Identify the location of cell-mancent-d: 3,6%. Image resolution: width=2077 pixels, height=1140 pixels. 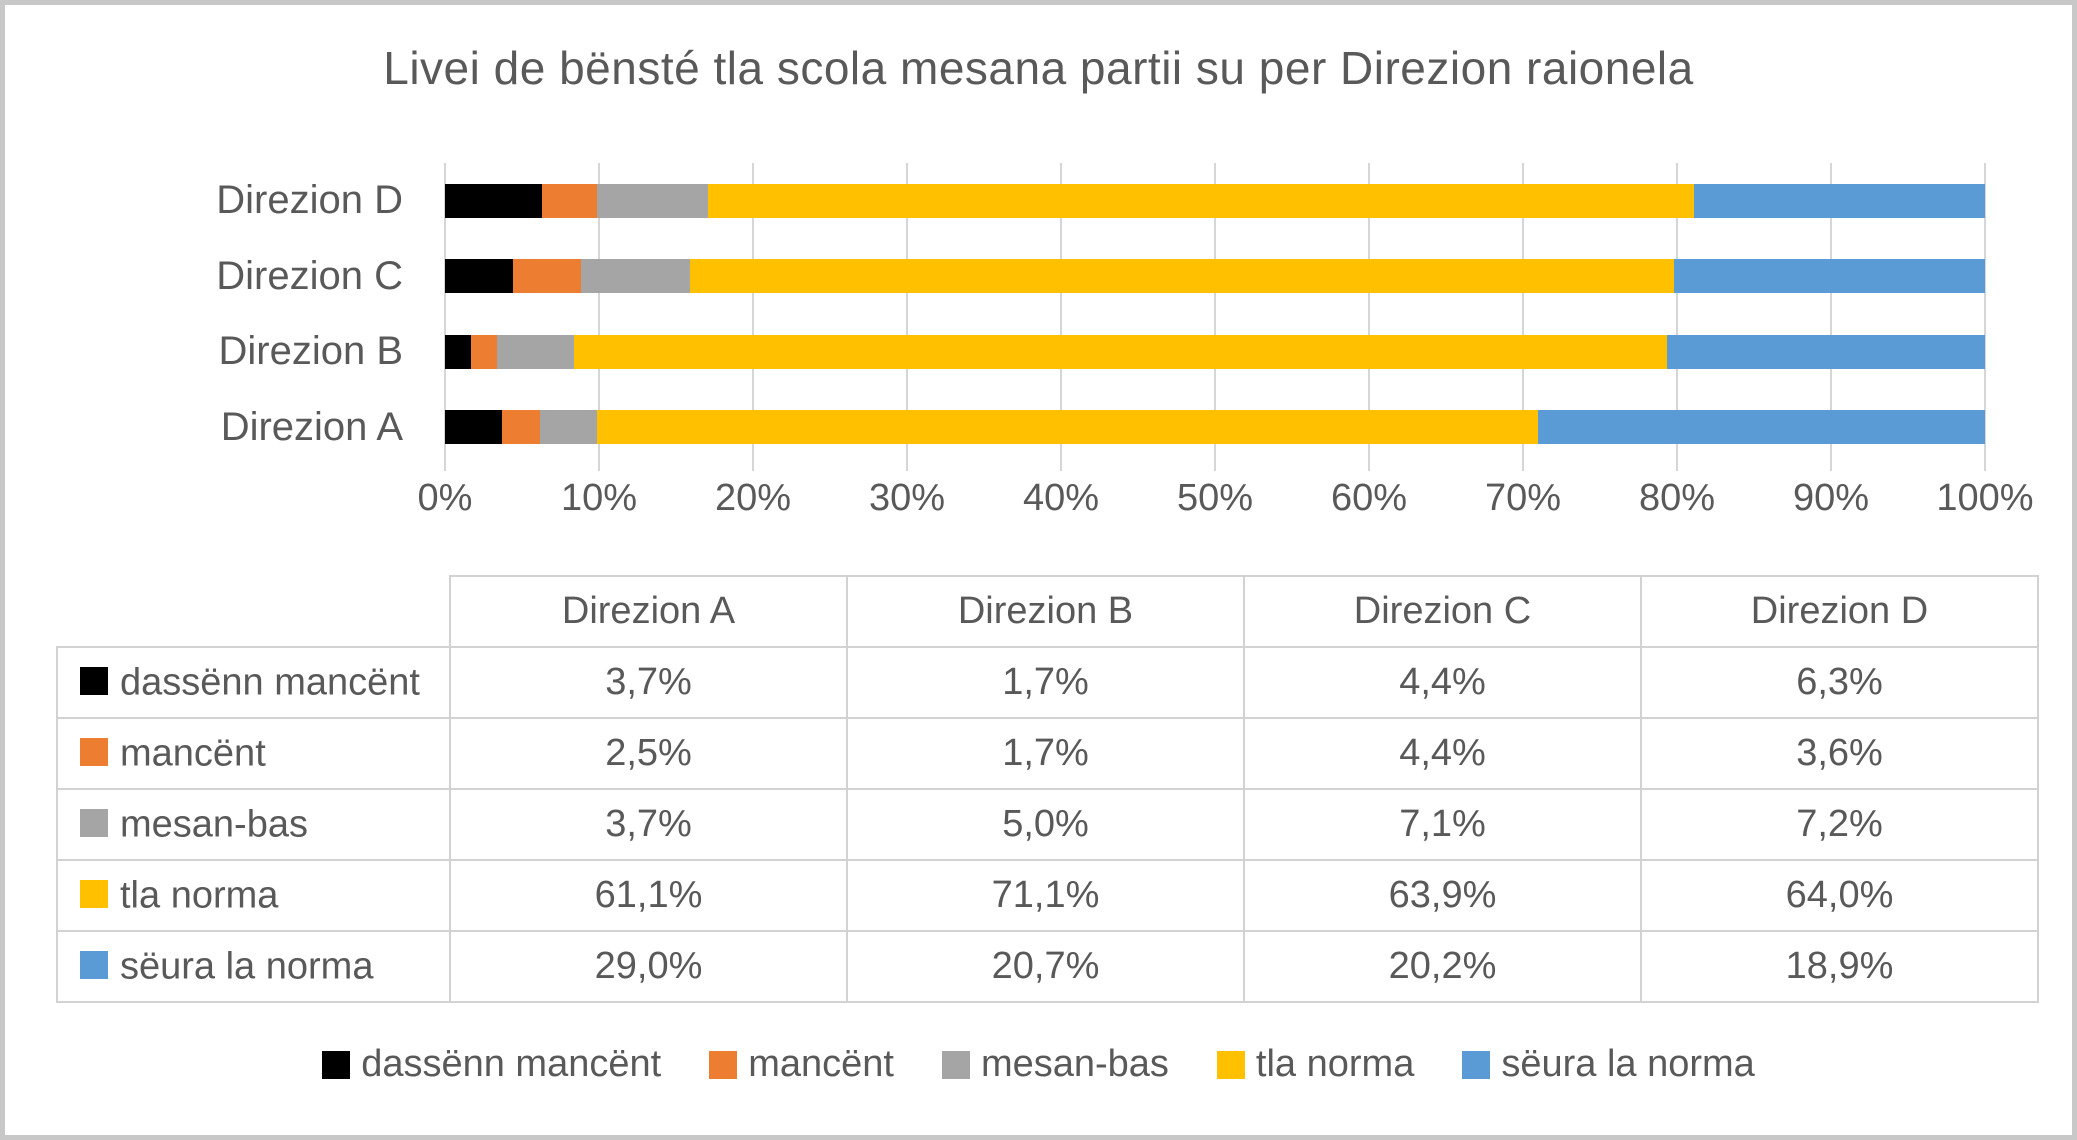
(1839, 753).